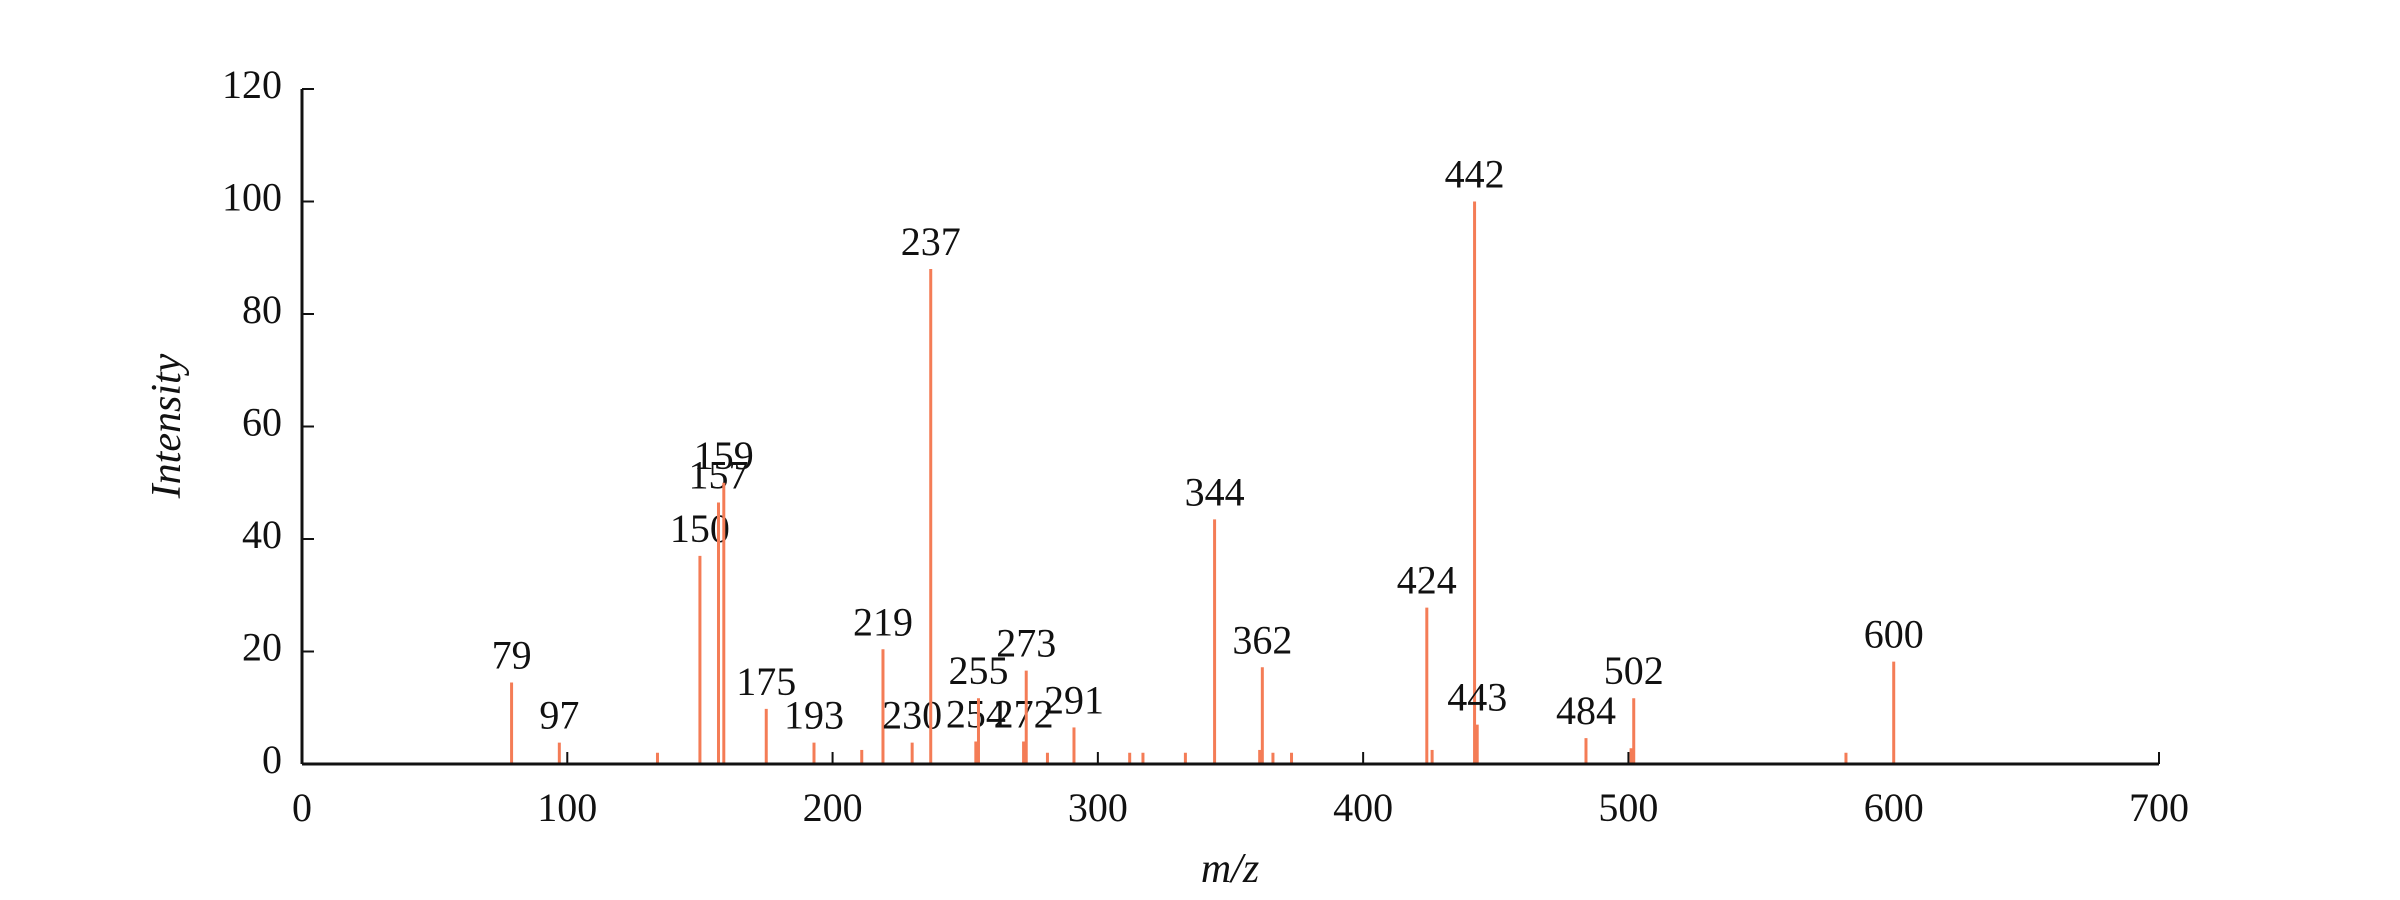  What do you see at coordinates (814, 715) in the screenshot?
I see `peak-label: 193` at bounding box center [814, 715].